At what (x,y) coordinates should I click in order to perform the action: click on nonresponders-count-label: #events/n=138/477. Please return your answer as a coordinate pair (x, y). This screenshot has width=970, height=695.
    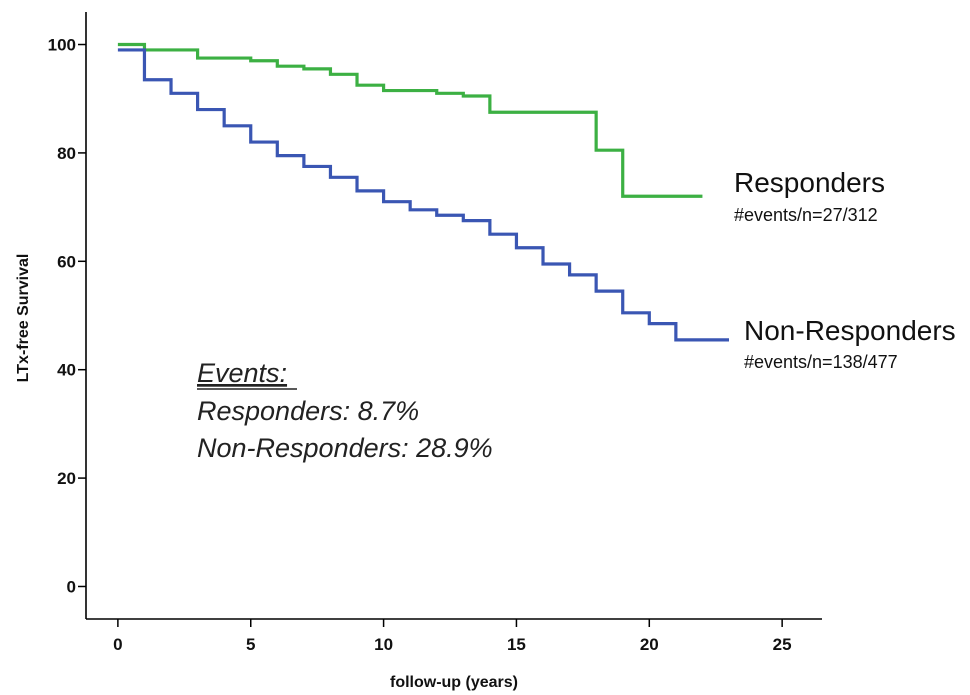
    Looking at the image, I should click on (821, 362).